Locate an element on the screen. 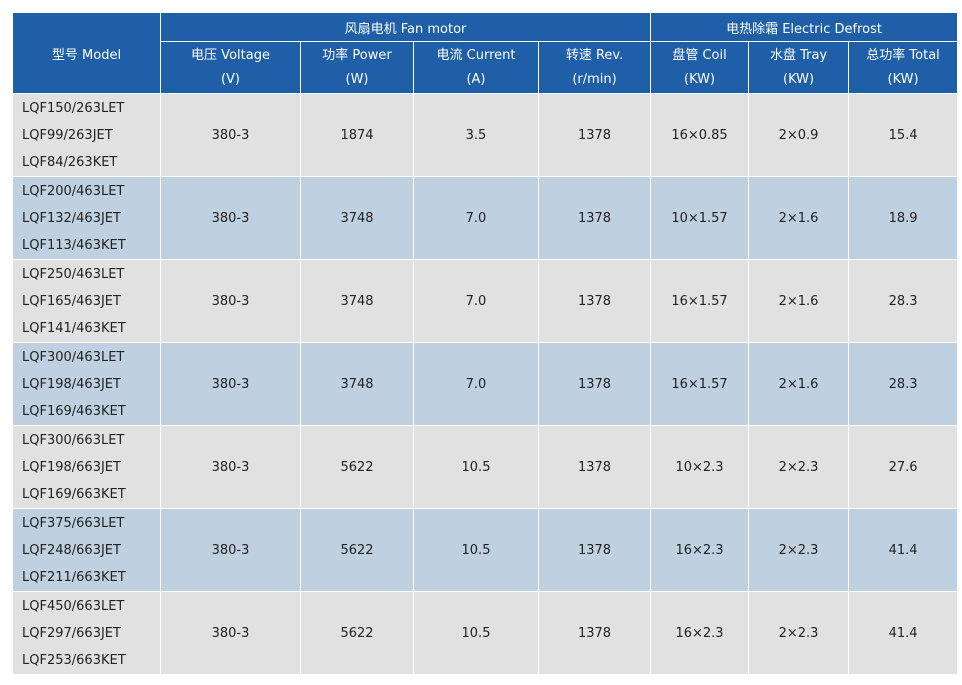  model-name: LQF198/463JET is located at coordinates (71, 384).